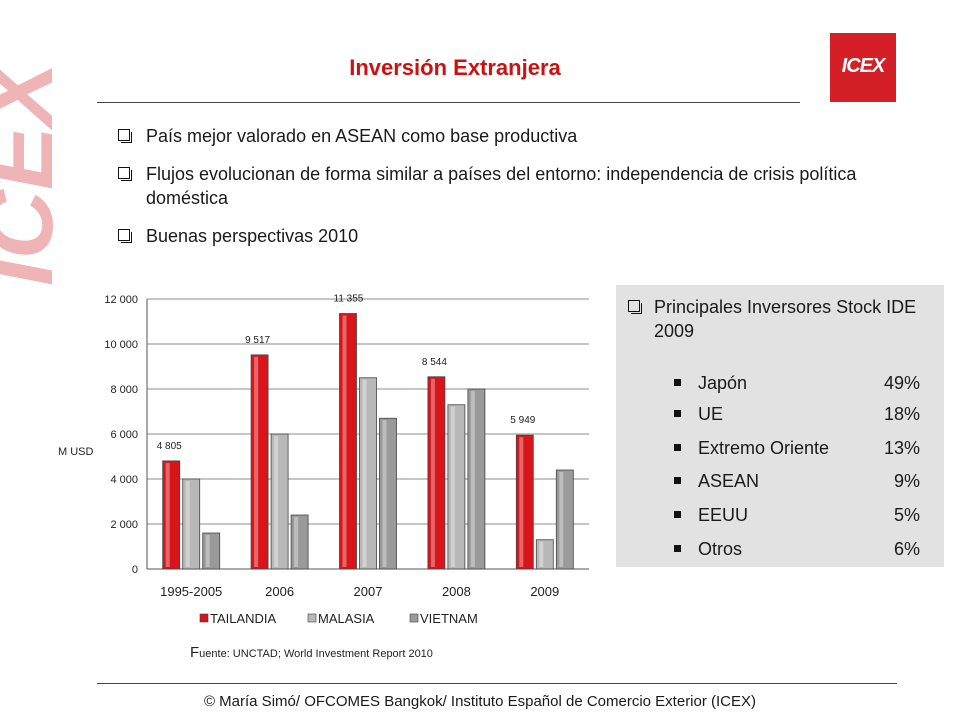 The height and width of the screenshot is (720, 960). I want to click on data-label: 8 544, so click(434, 362).